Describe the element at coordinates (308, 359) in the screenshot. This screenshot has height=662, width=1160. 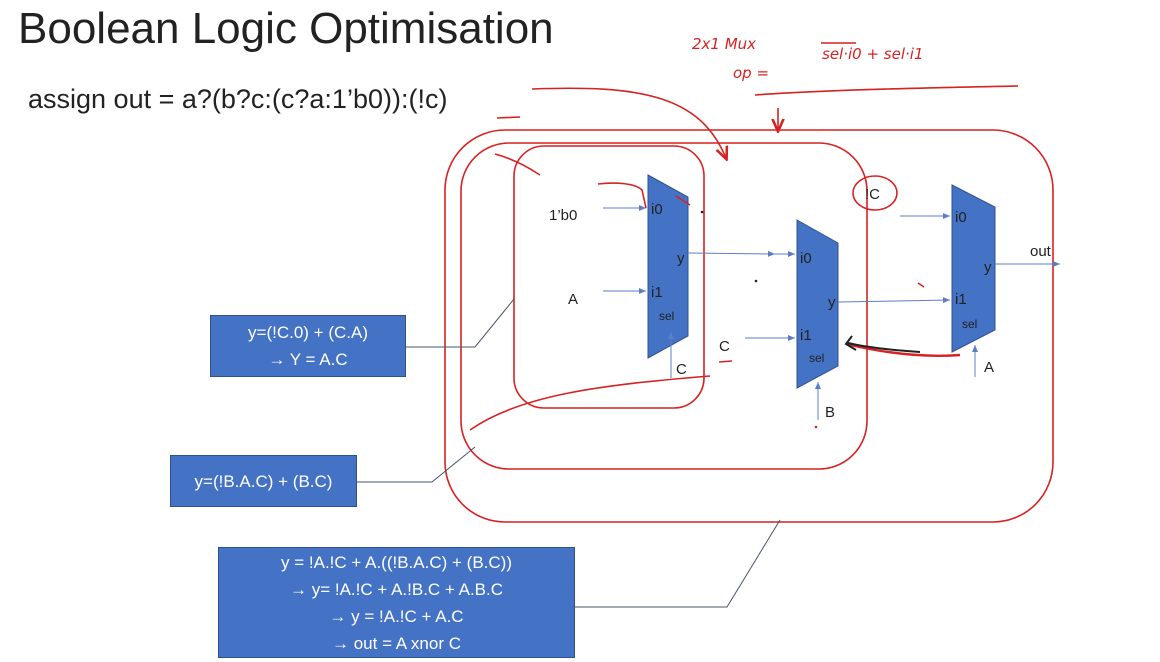
I see `derivation-box-mux1-line2: → Y = A.C` at that location.